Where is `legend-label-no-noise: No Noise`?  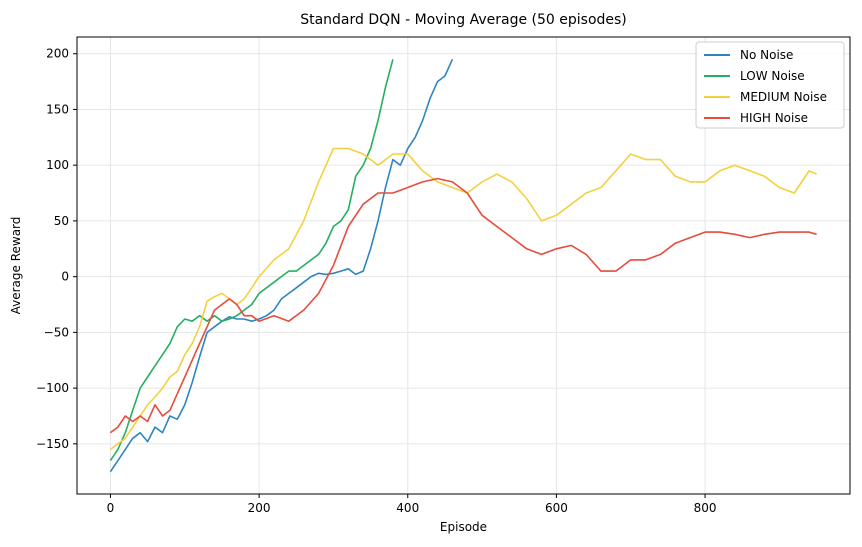
legend-label-no-noise: No Noise is located at coordinates (766, 55).